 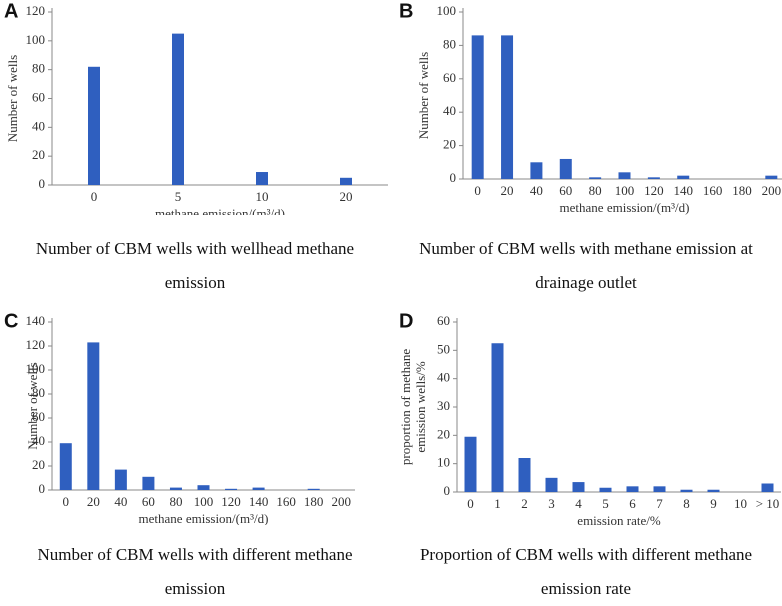 What do you see at coordinates (36, 320) in the screenshot?
I see `y-tick-label: 140` at bounding box center [36, 320].